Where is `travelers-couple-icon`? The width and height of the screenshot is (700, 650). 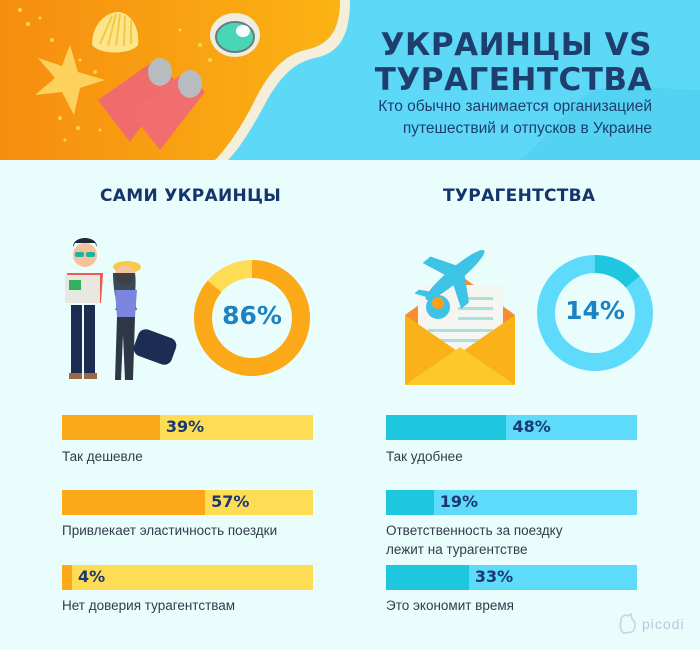 travelers-couple-icon is located at coordinates (121, 309).